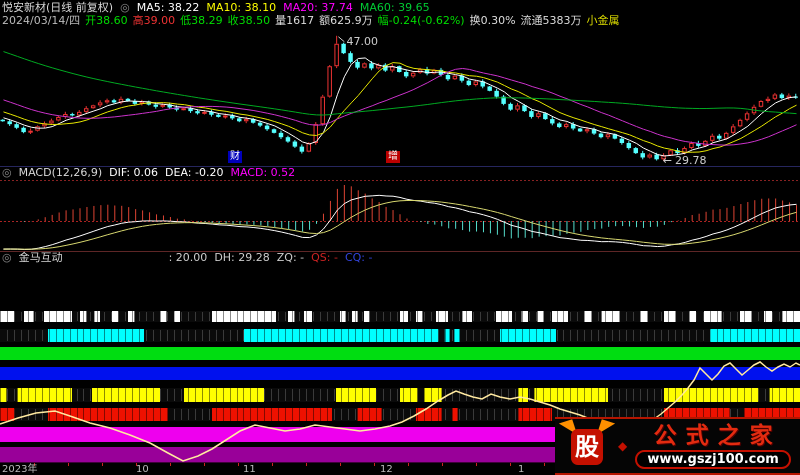 The width and height of the screenshot is (800, 475). What do you see at coordinates (358, 257) in the screenshot?
I see `cq-value: CQ: -` at bounding box center [358, 257].